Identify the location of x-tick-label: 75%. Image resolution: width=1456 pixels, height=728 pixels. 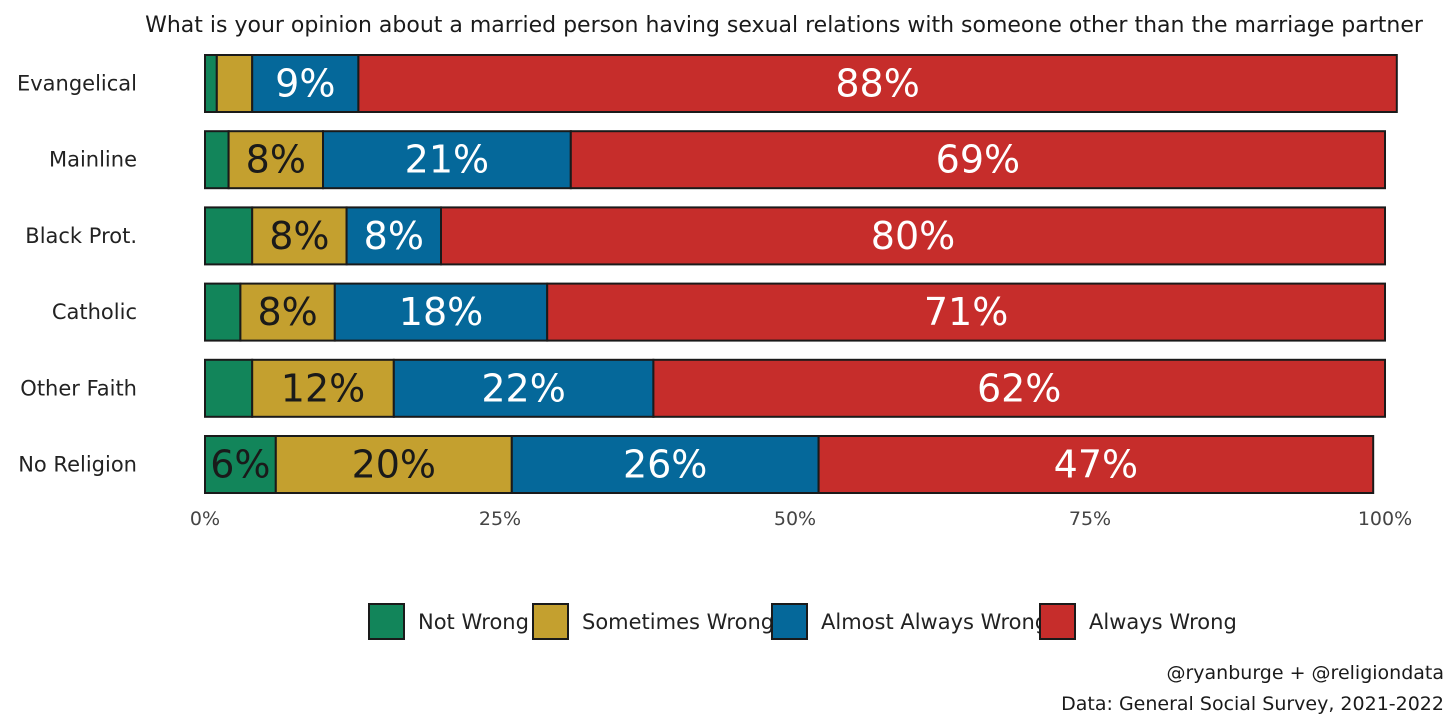
(1090, 519).